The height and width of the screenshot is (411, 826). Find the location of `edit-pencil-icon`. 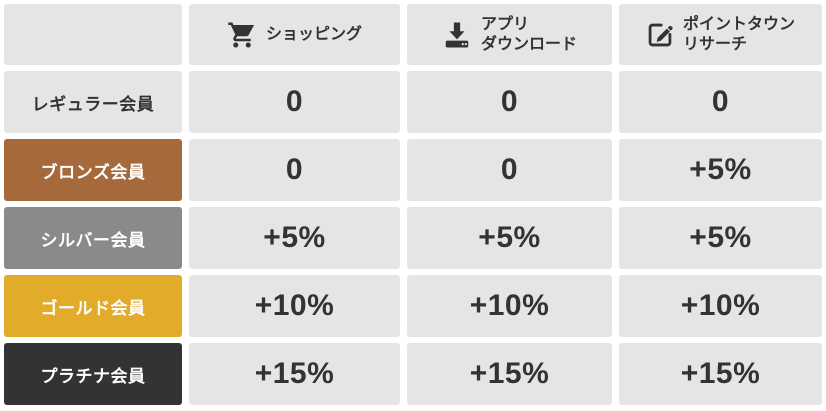

edit-pencil-icon is located at coordinates (660, 35).